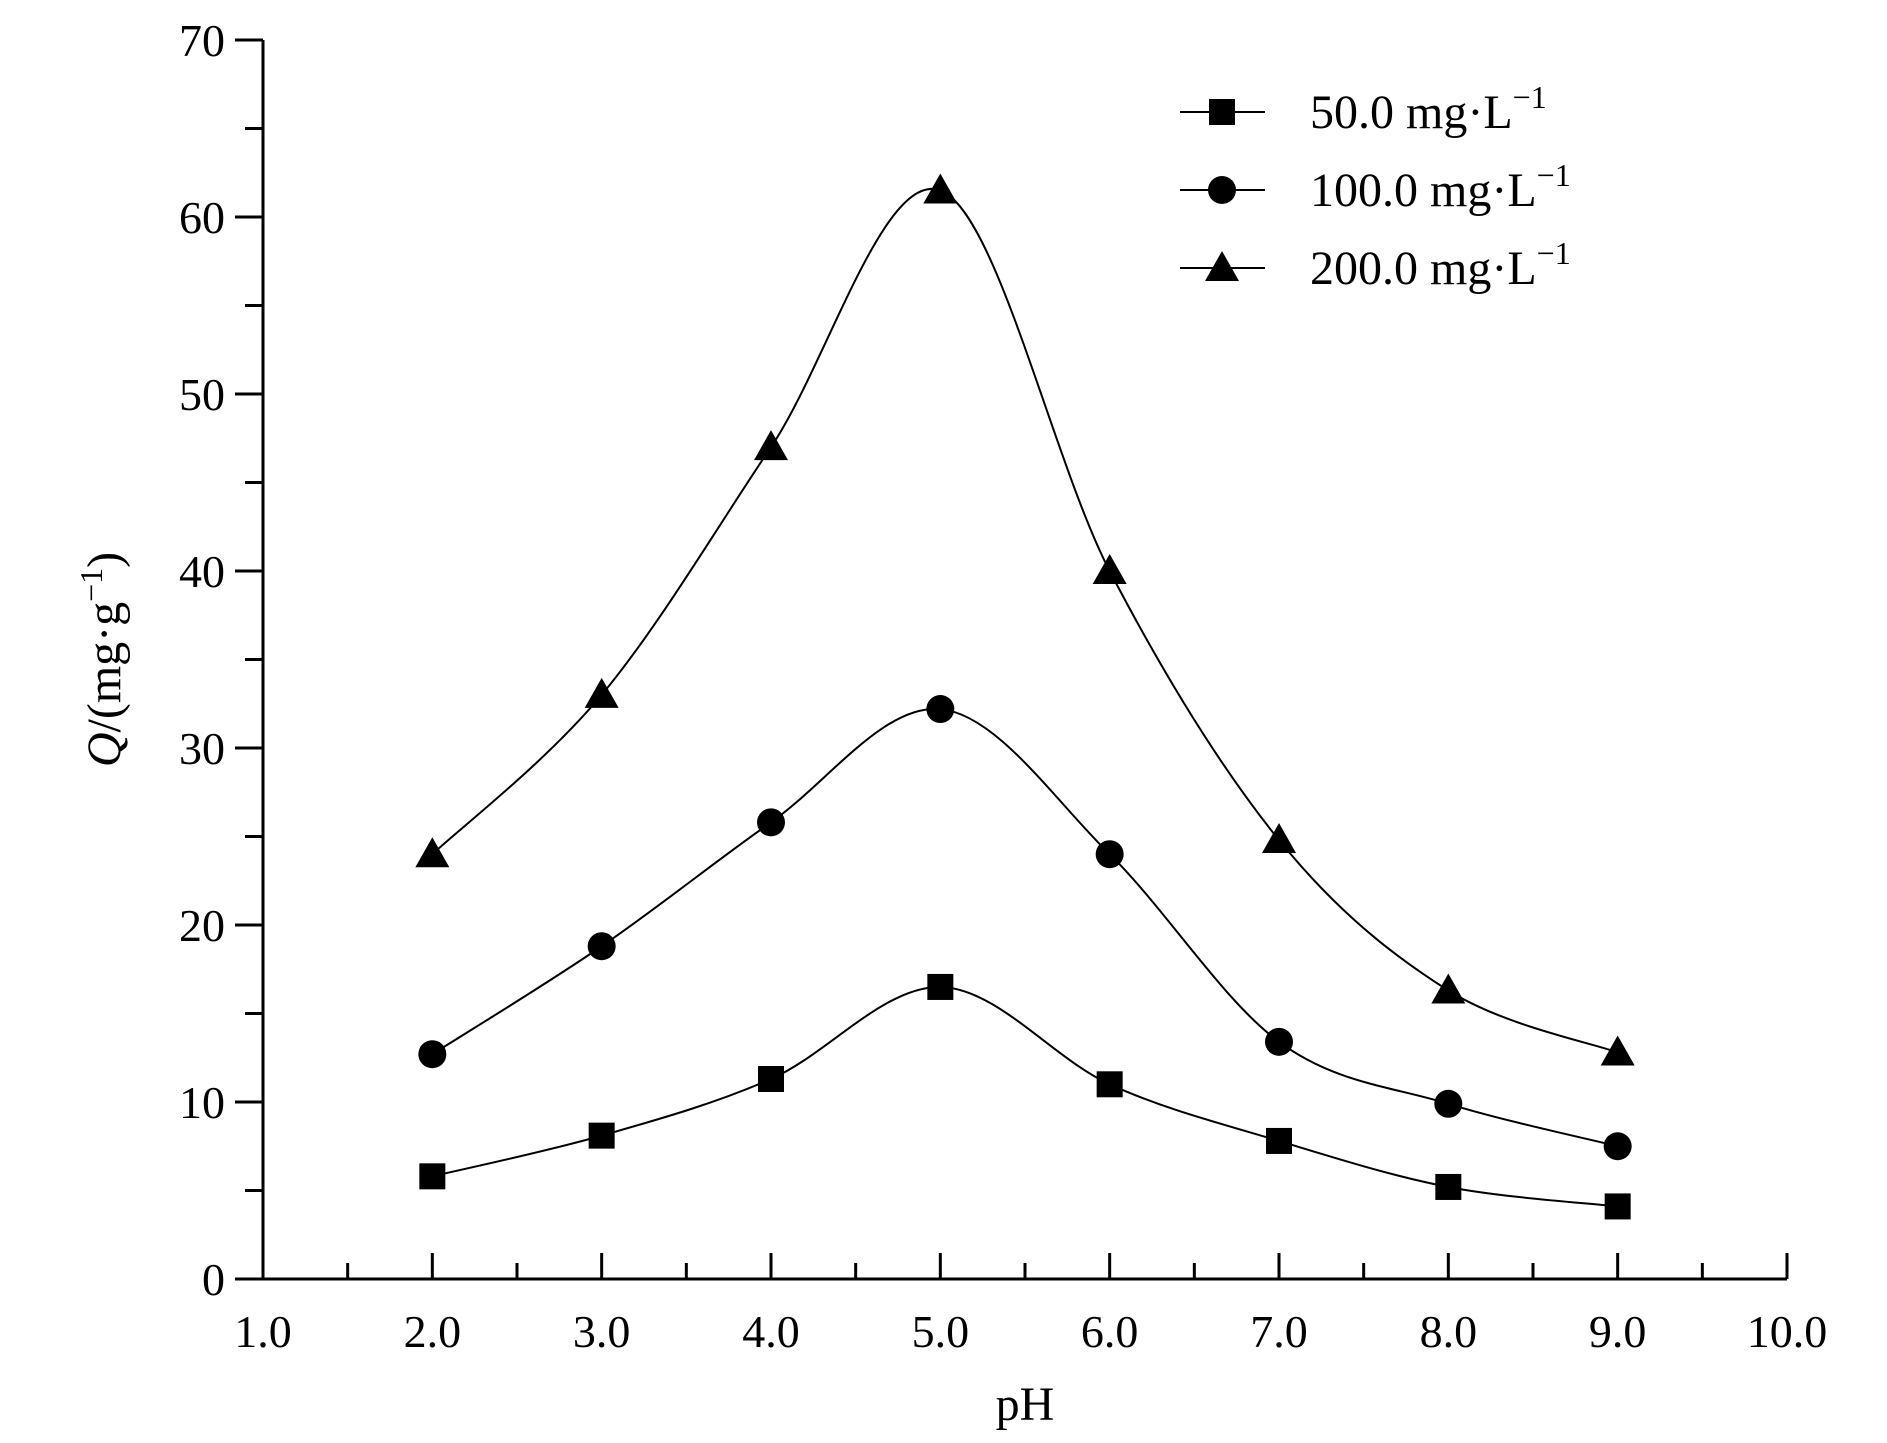 The image size is (1887, 1443). I want to click on y-tick-label: 40, so click(202, 571).